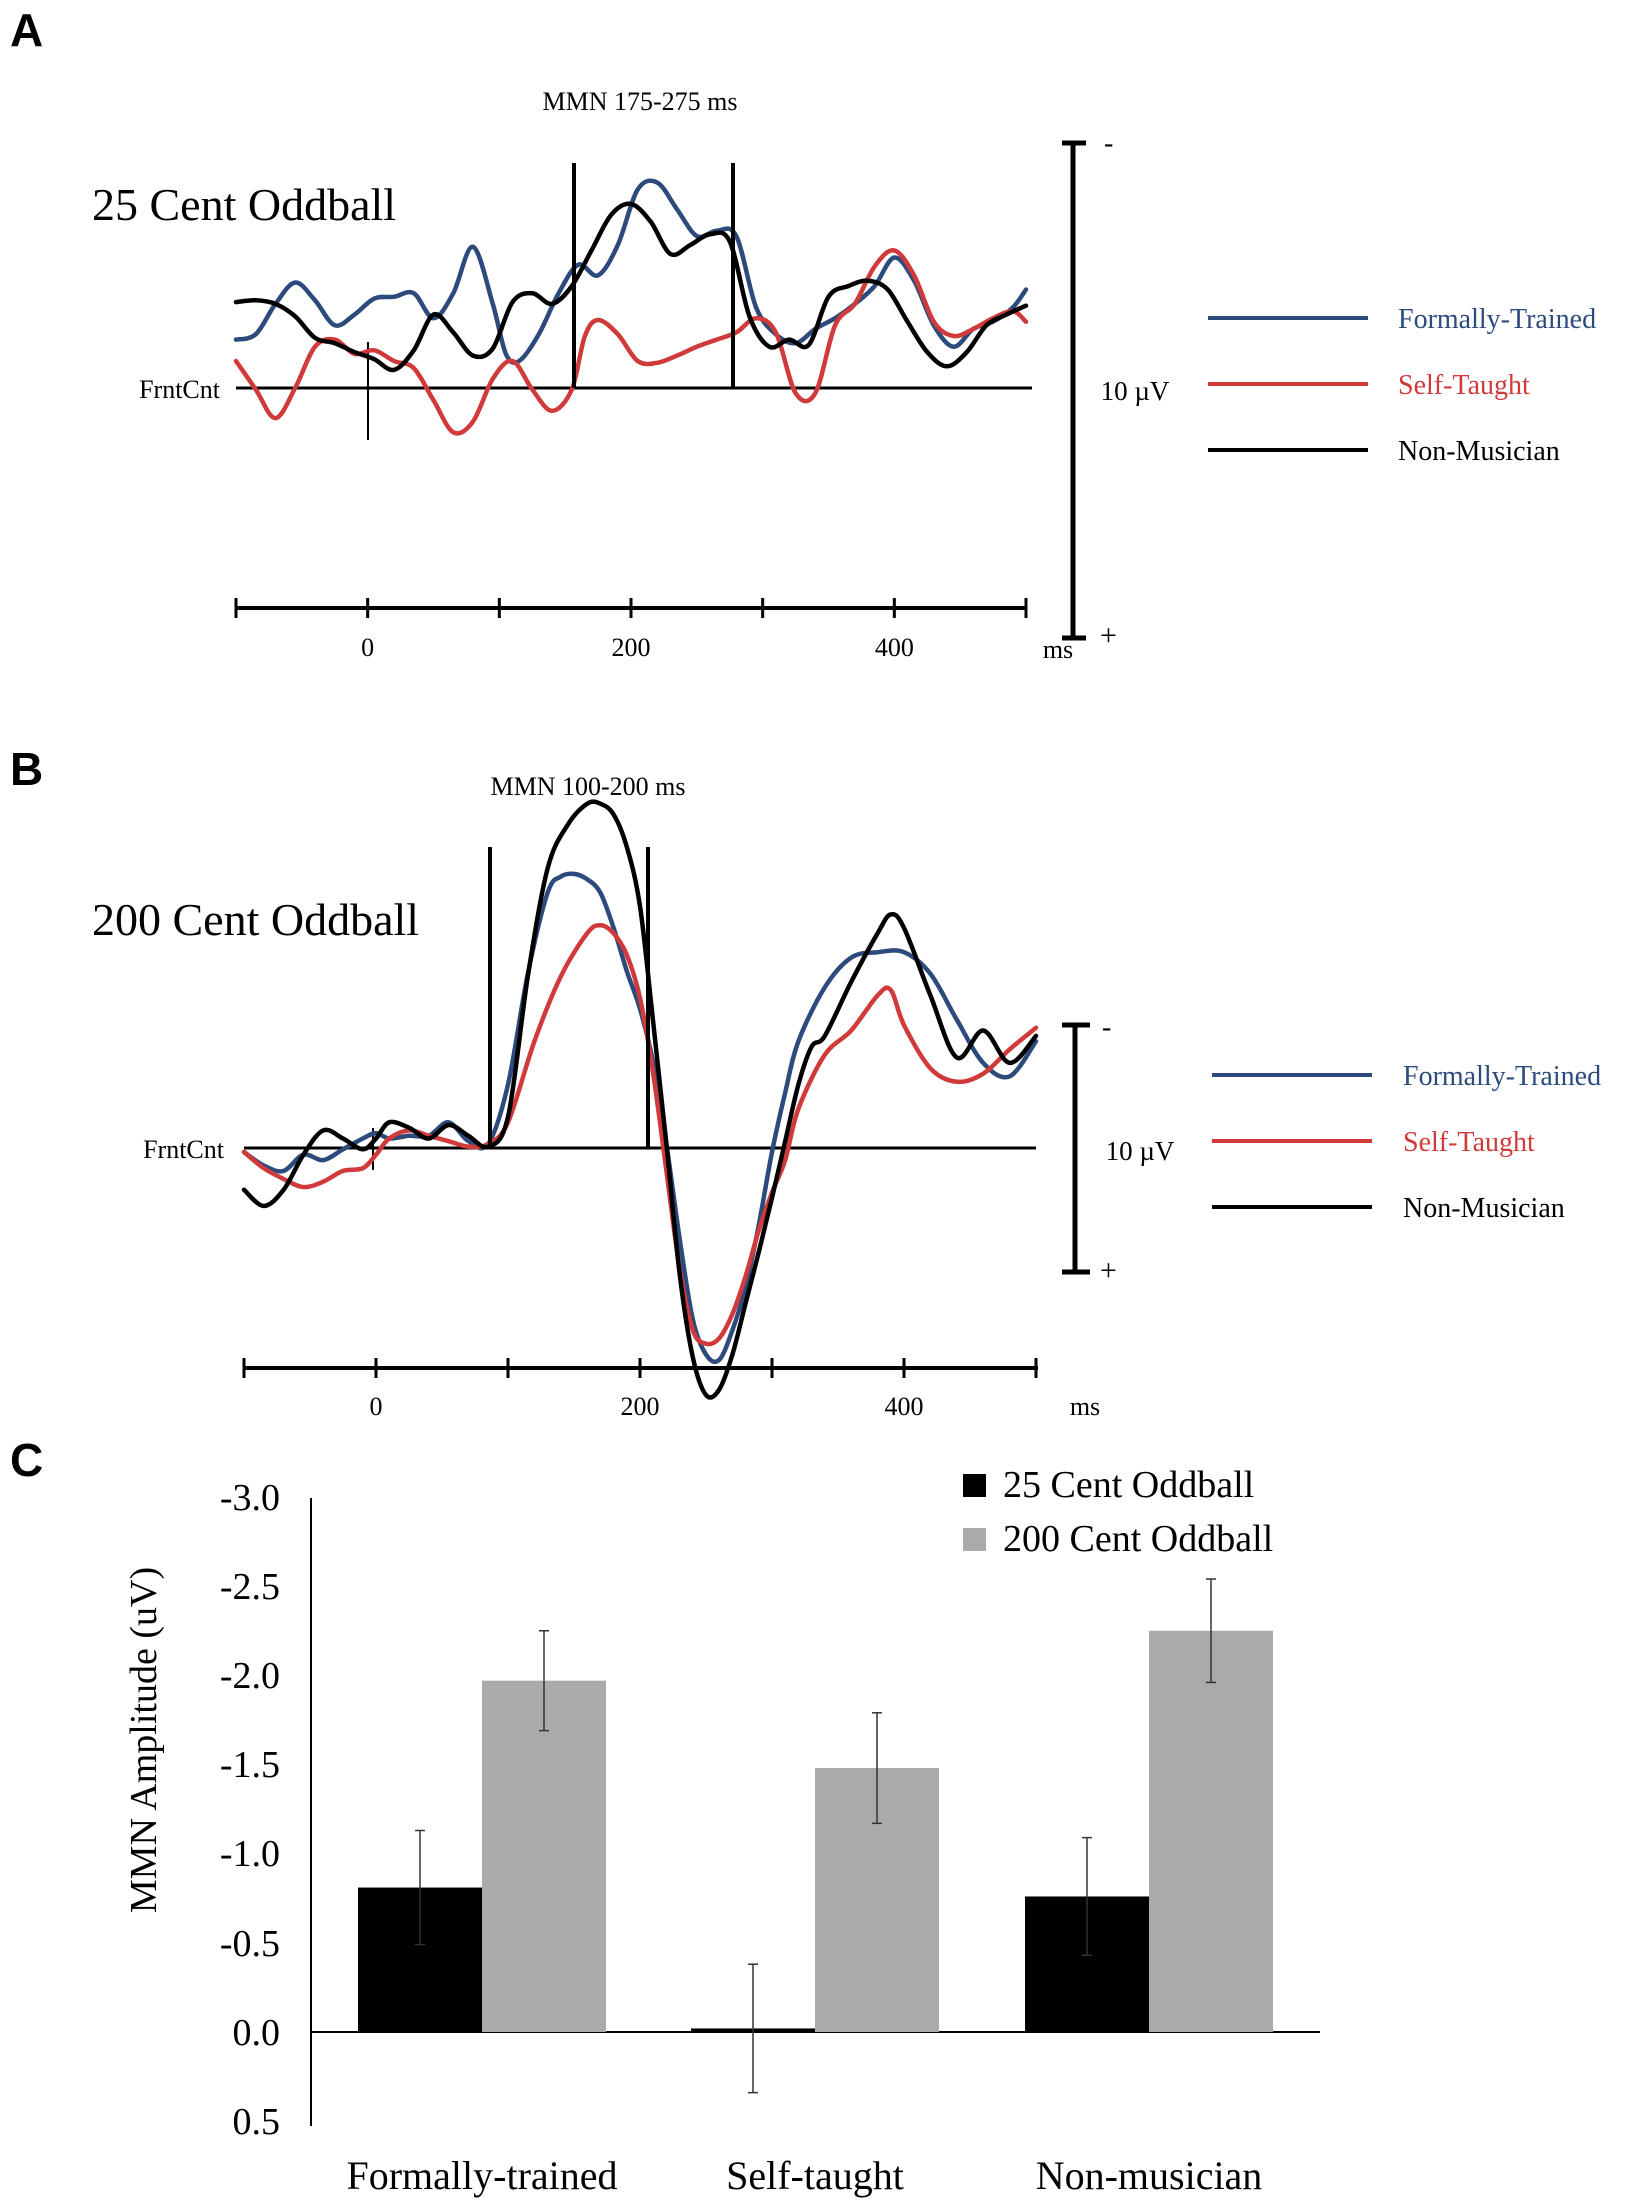 Image resolution: width=1650 pixels, height=2211 pixels. What do you see at coordinates (1140, 1151) in the screenshot?
I see `panel-b-scale-label: 10 µV` at bounding box center [1140, 1151].